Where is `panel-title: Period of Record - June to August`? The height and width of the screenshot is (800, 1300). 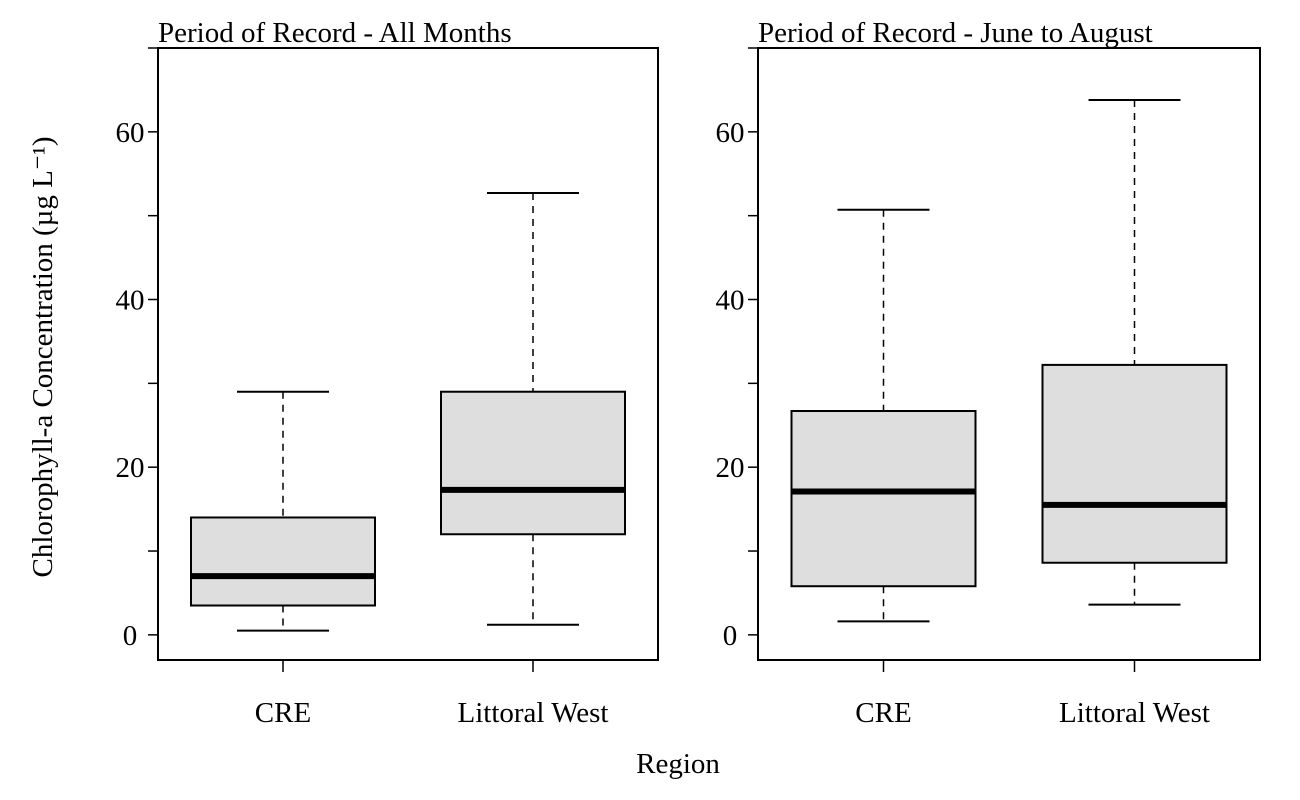 panel-title: Period of Record - June to August is located at coordinates (955, 33).